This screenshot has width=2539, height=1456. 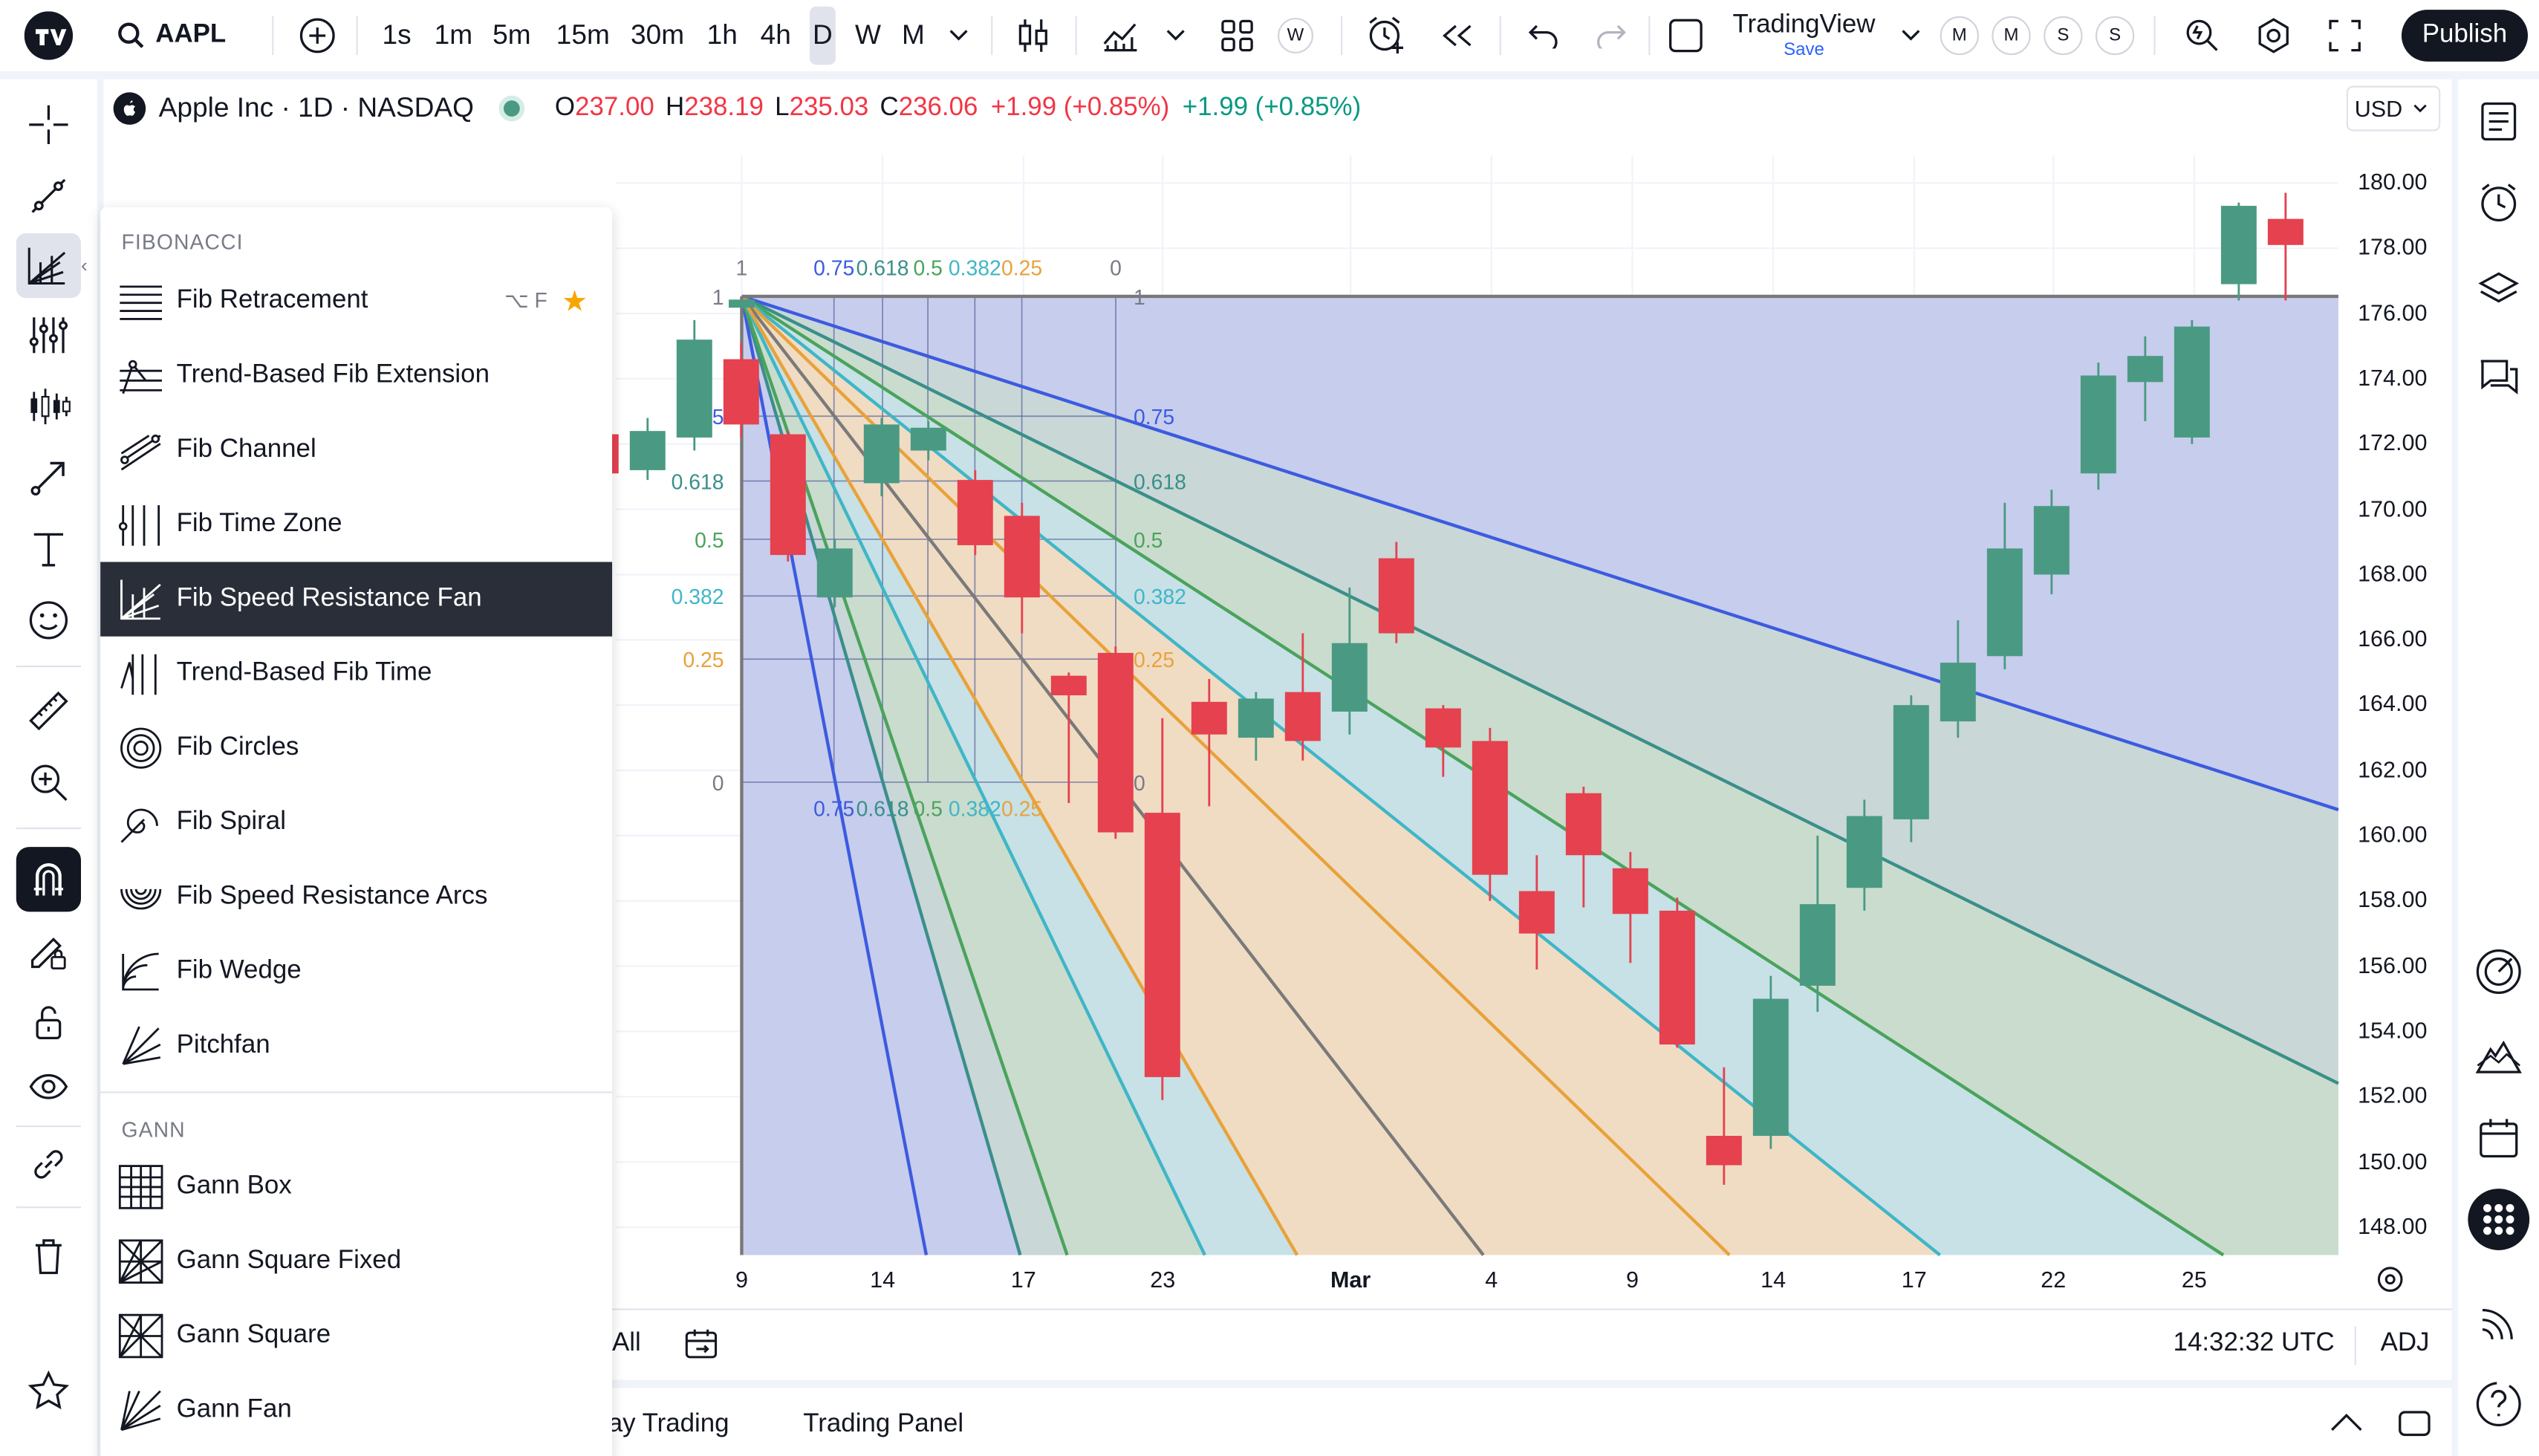 What do you see at coordinates (48, 1087) in the screenshot?
I see `hide-drawings-button` at bounding box center [48, 1087].